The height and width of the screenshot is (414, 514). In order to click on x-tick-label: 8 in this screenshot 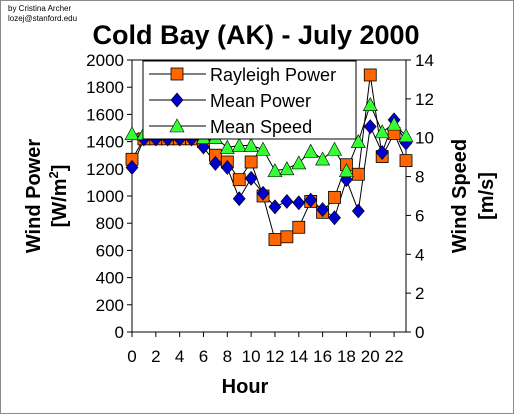, I will do `click(227, 356)`.